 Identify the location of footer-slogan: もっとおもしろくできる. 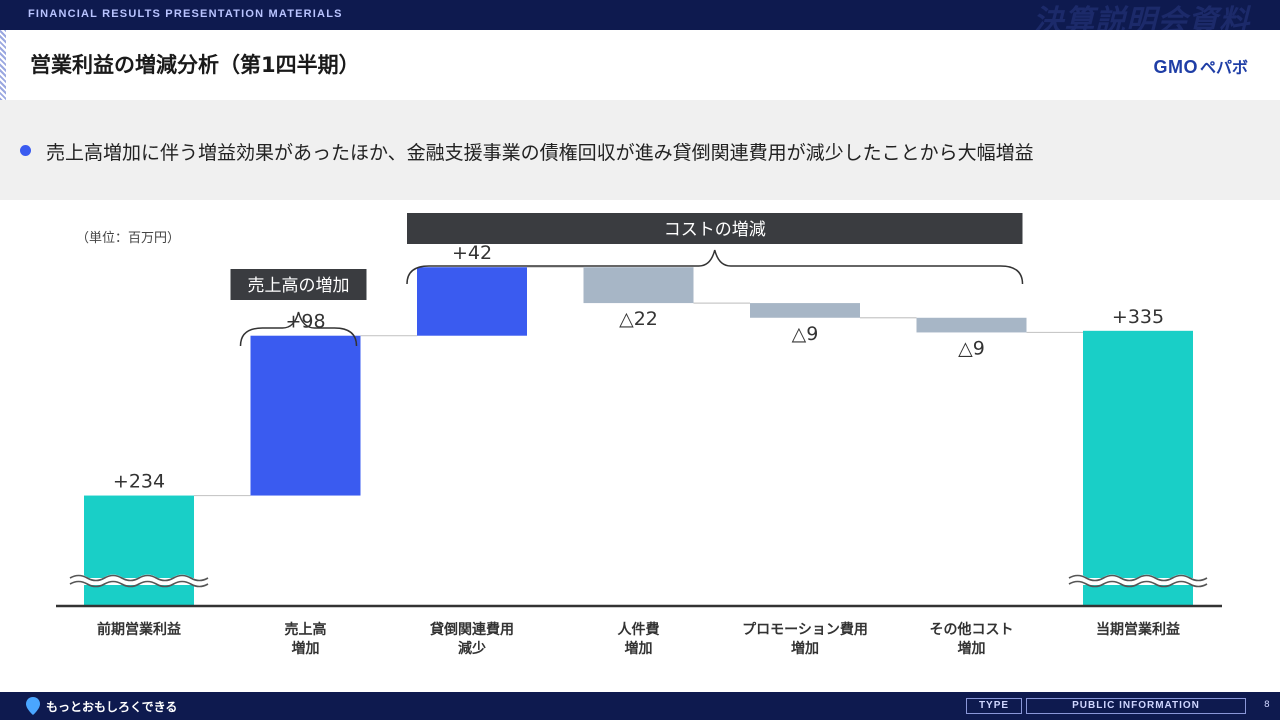
(112, 707).